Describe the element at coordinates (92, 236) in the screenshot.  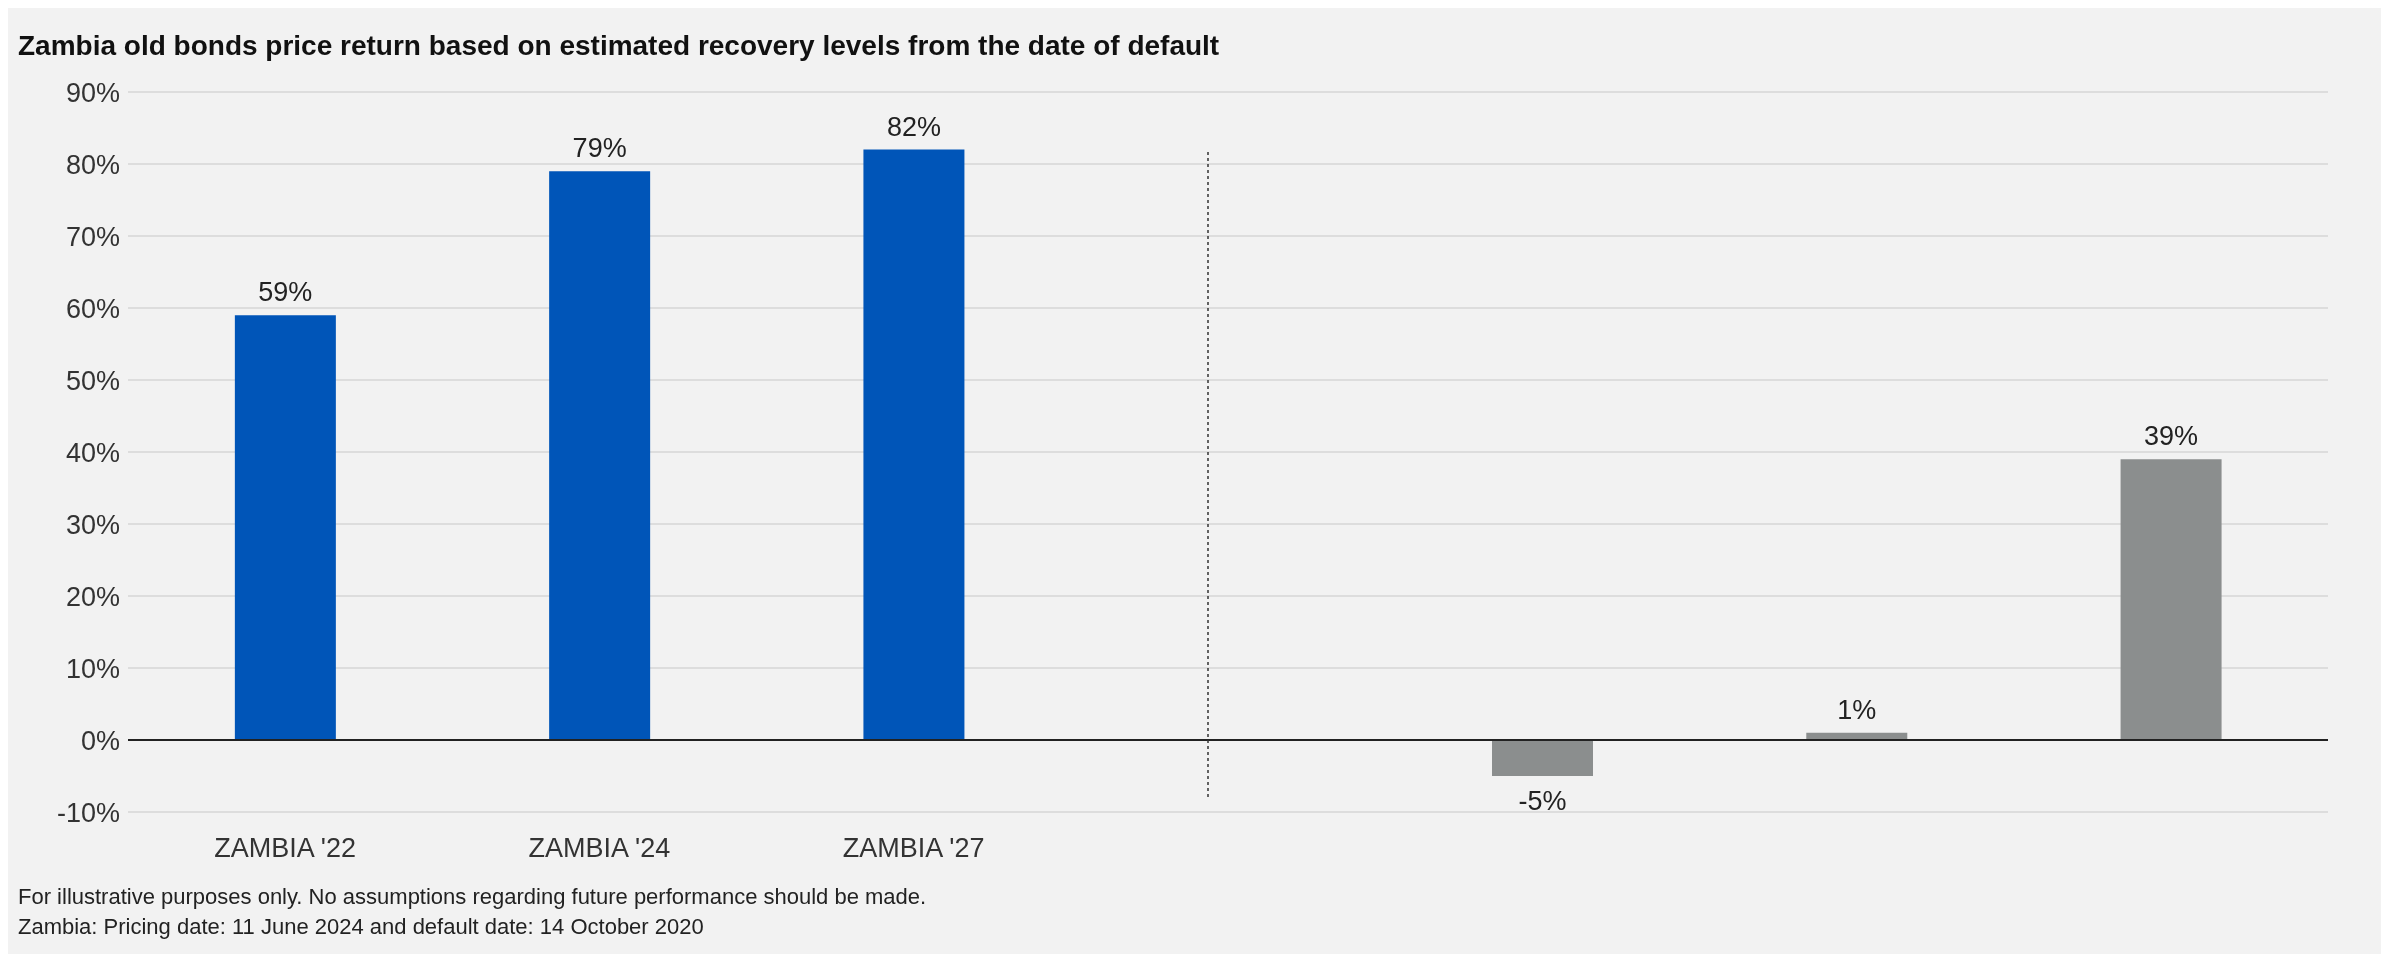
I see `y-tick-label: 70%` at that location.